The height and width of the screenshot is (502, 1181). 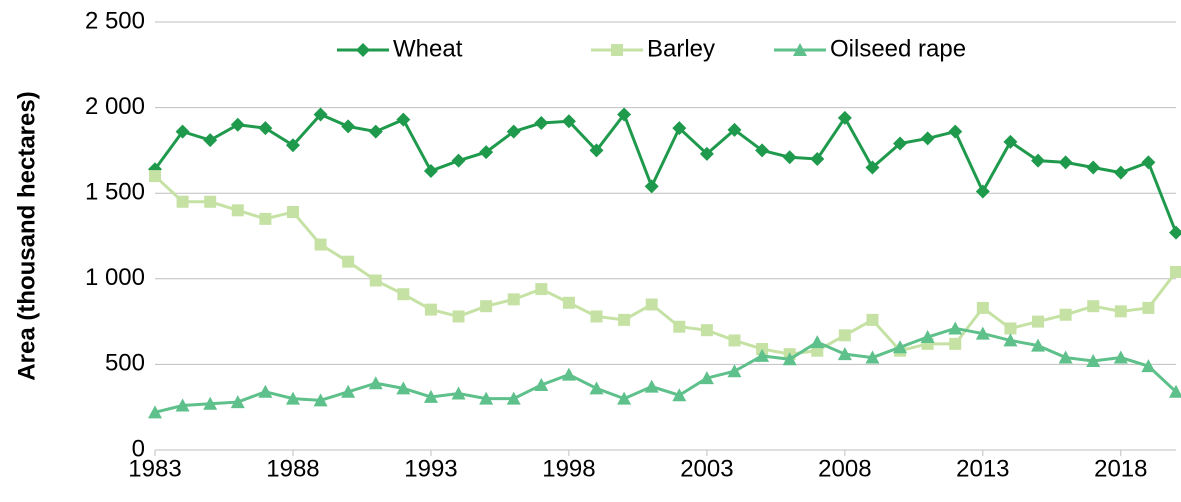 What do you see at coordinates (125, 363) in the screenshot?
I see `y-tick-label: 500` at bounding box center [125, 363].